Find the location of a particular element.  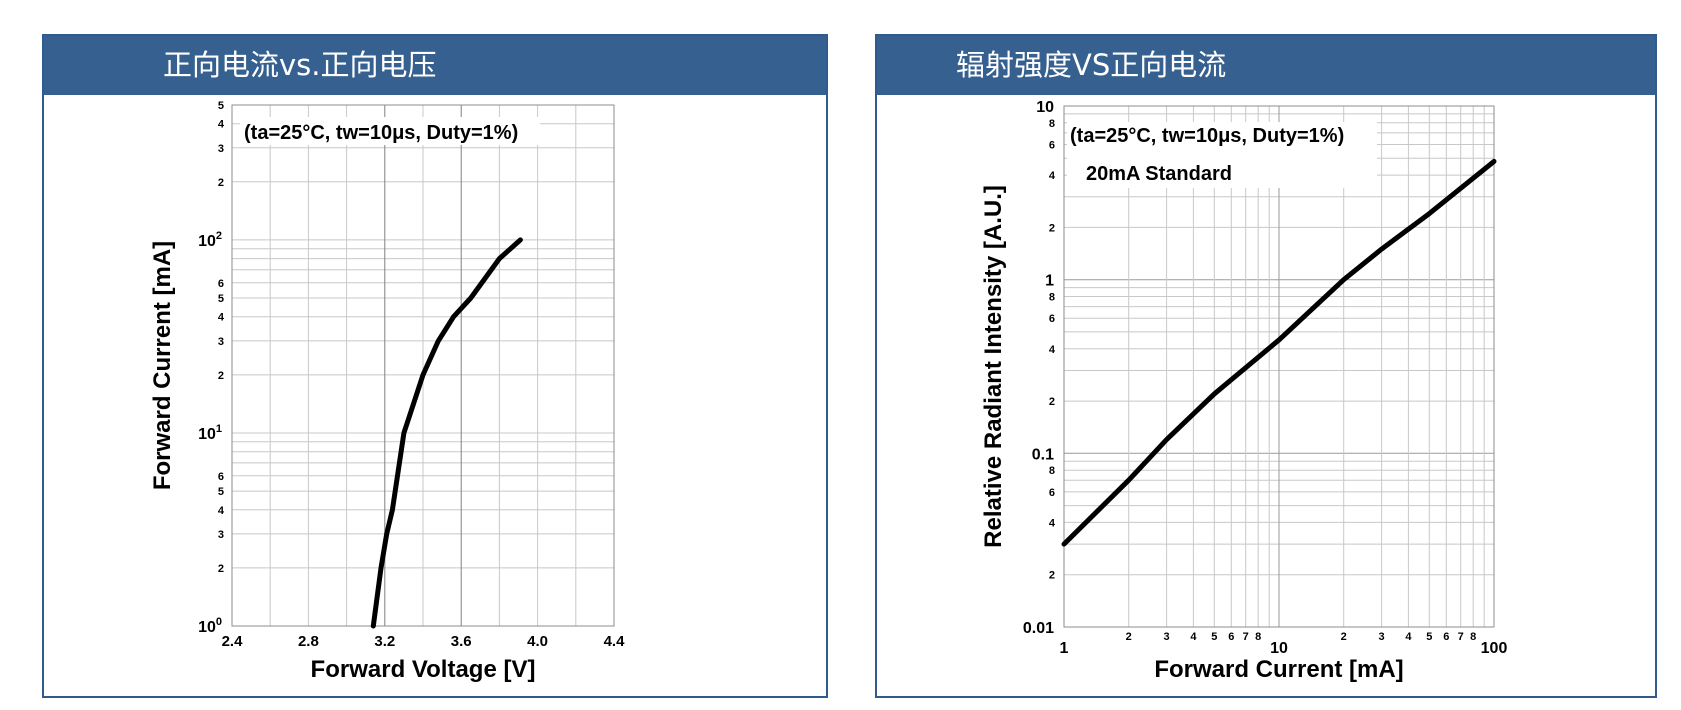

y-tick-label: 10² is located at coordinates (210, 240).